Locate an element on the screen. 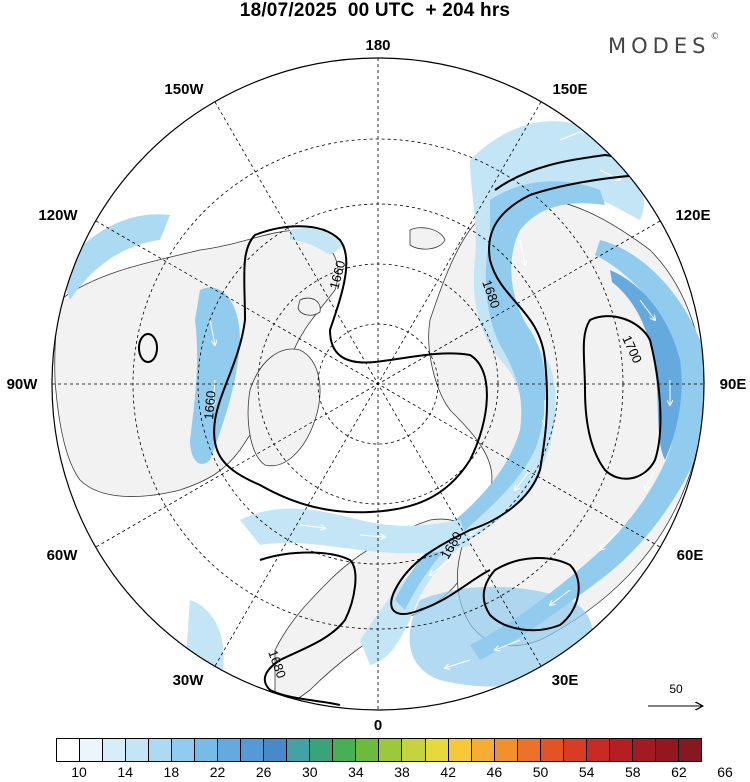 The height and width of the screenshot is (782, 750). map-title: 18/07/2025 00 UTC + 204 hrs is located at coordinates (375, 10).